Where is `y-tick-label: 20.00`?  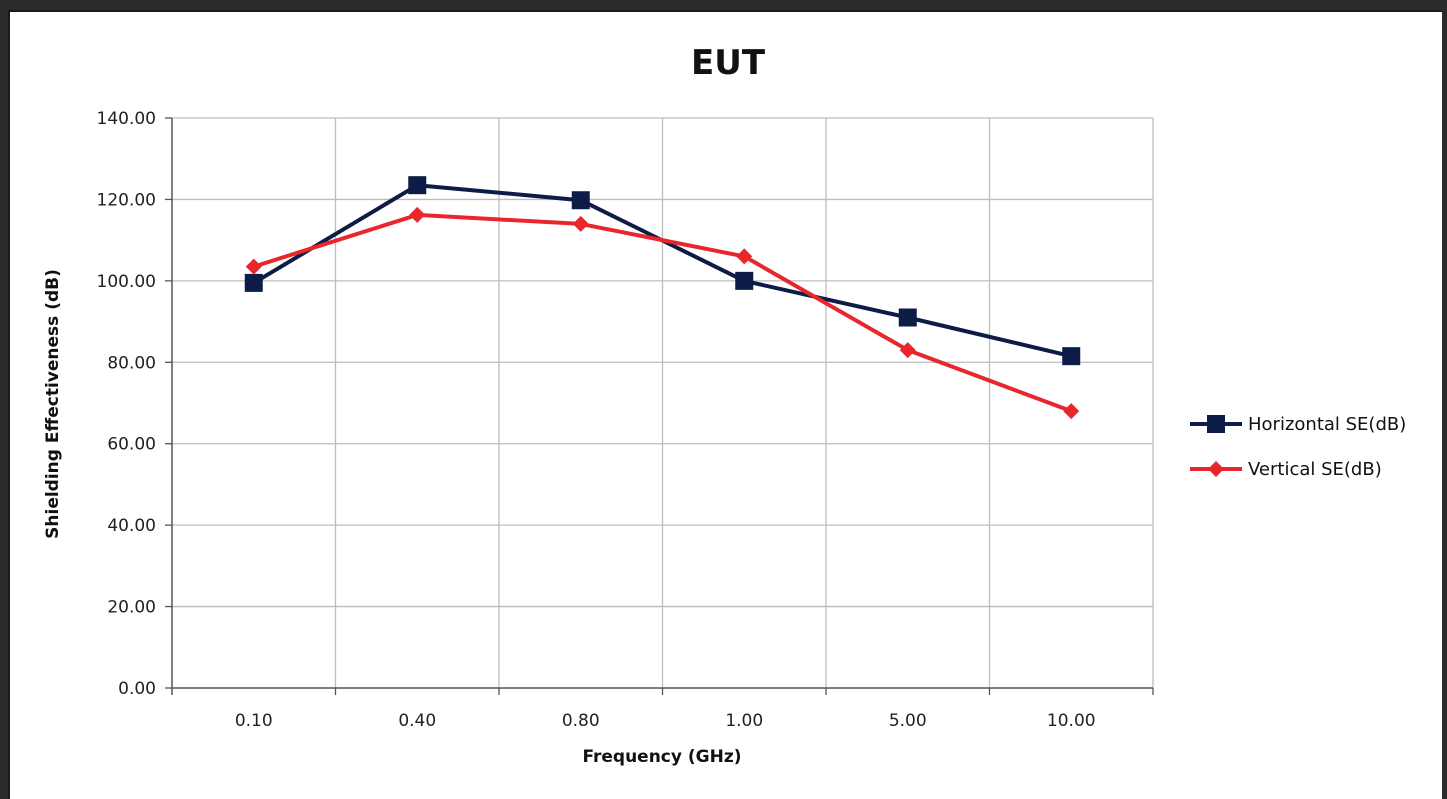
y-tick-label: 20.00 is located at coordinates (131, 608).